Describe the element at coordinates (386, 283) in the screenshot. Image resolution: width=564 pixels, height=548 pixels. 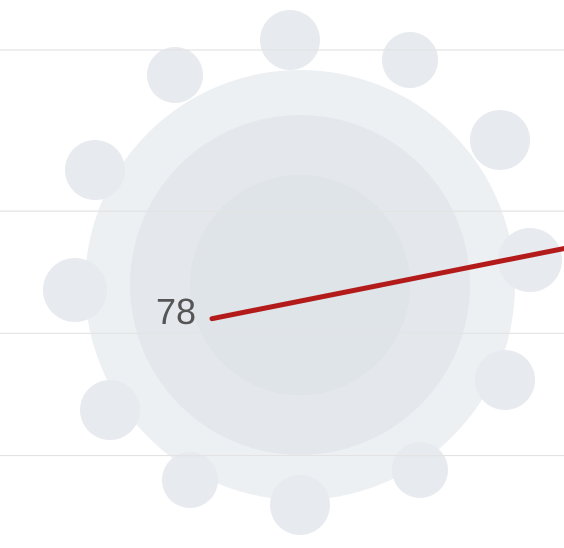
I see `data-line` at that location.